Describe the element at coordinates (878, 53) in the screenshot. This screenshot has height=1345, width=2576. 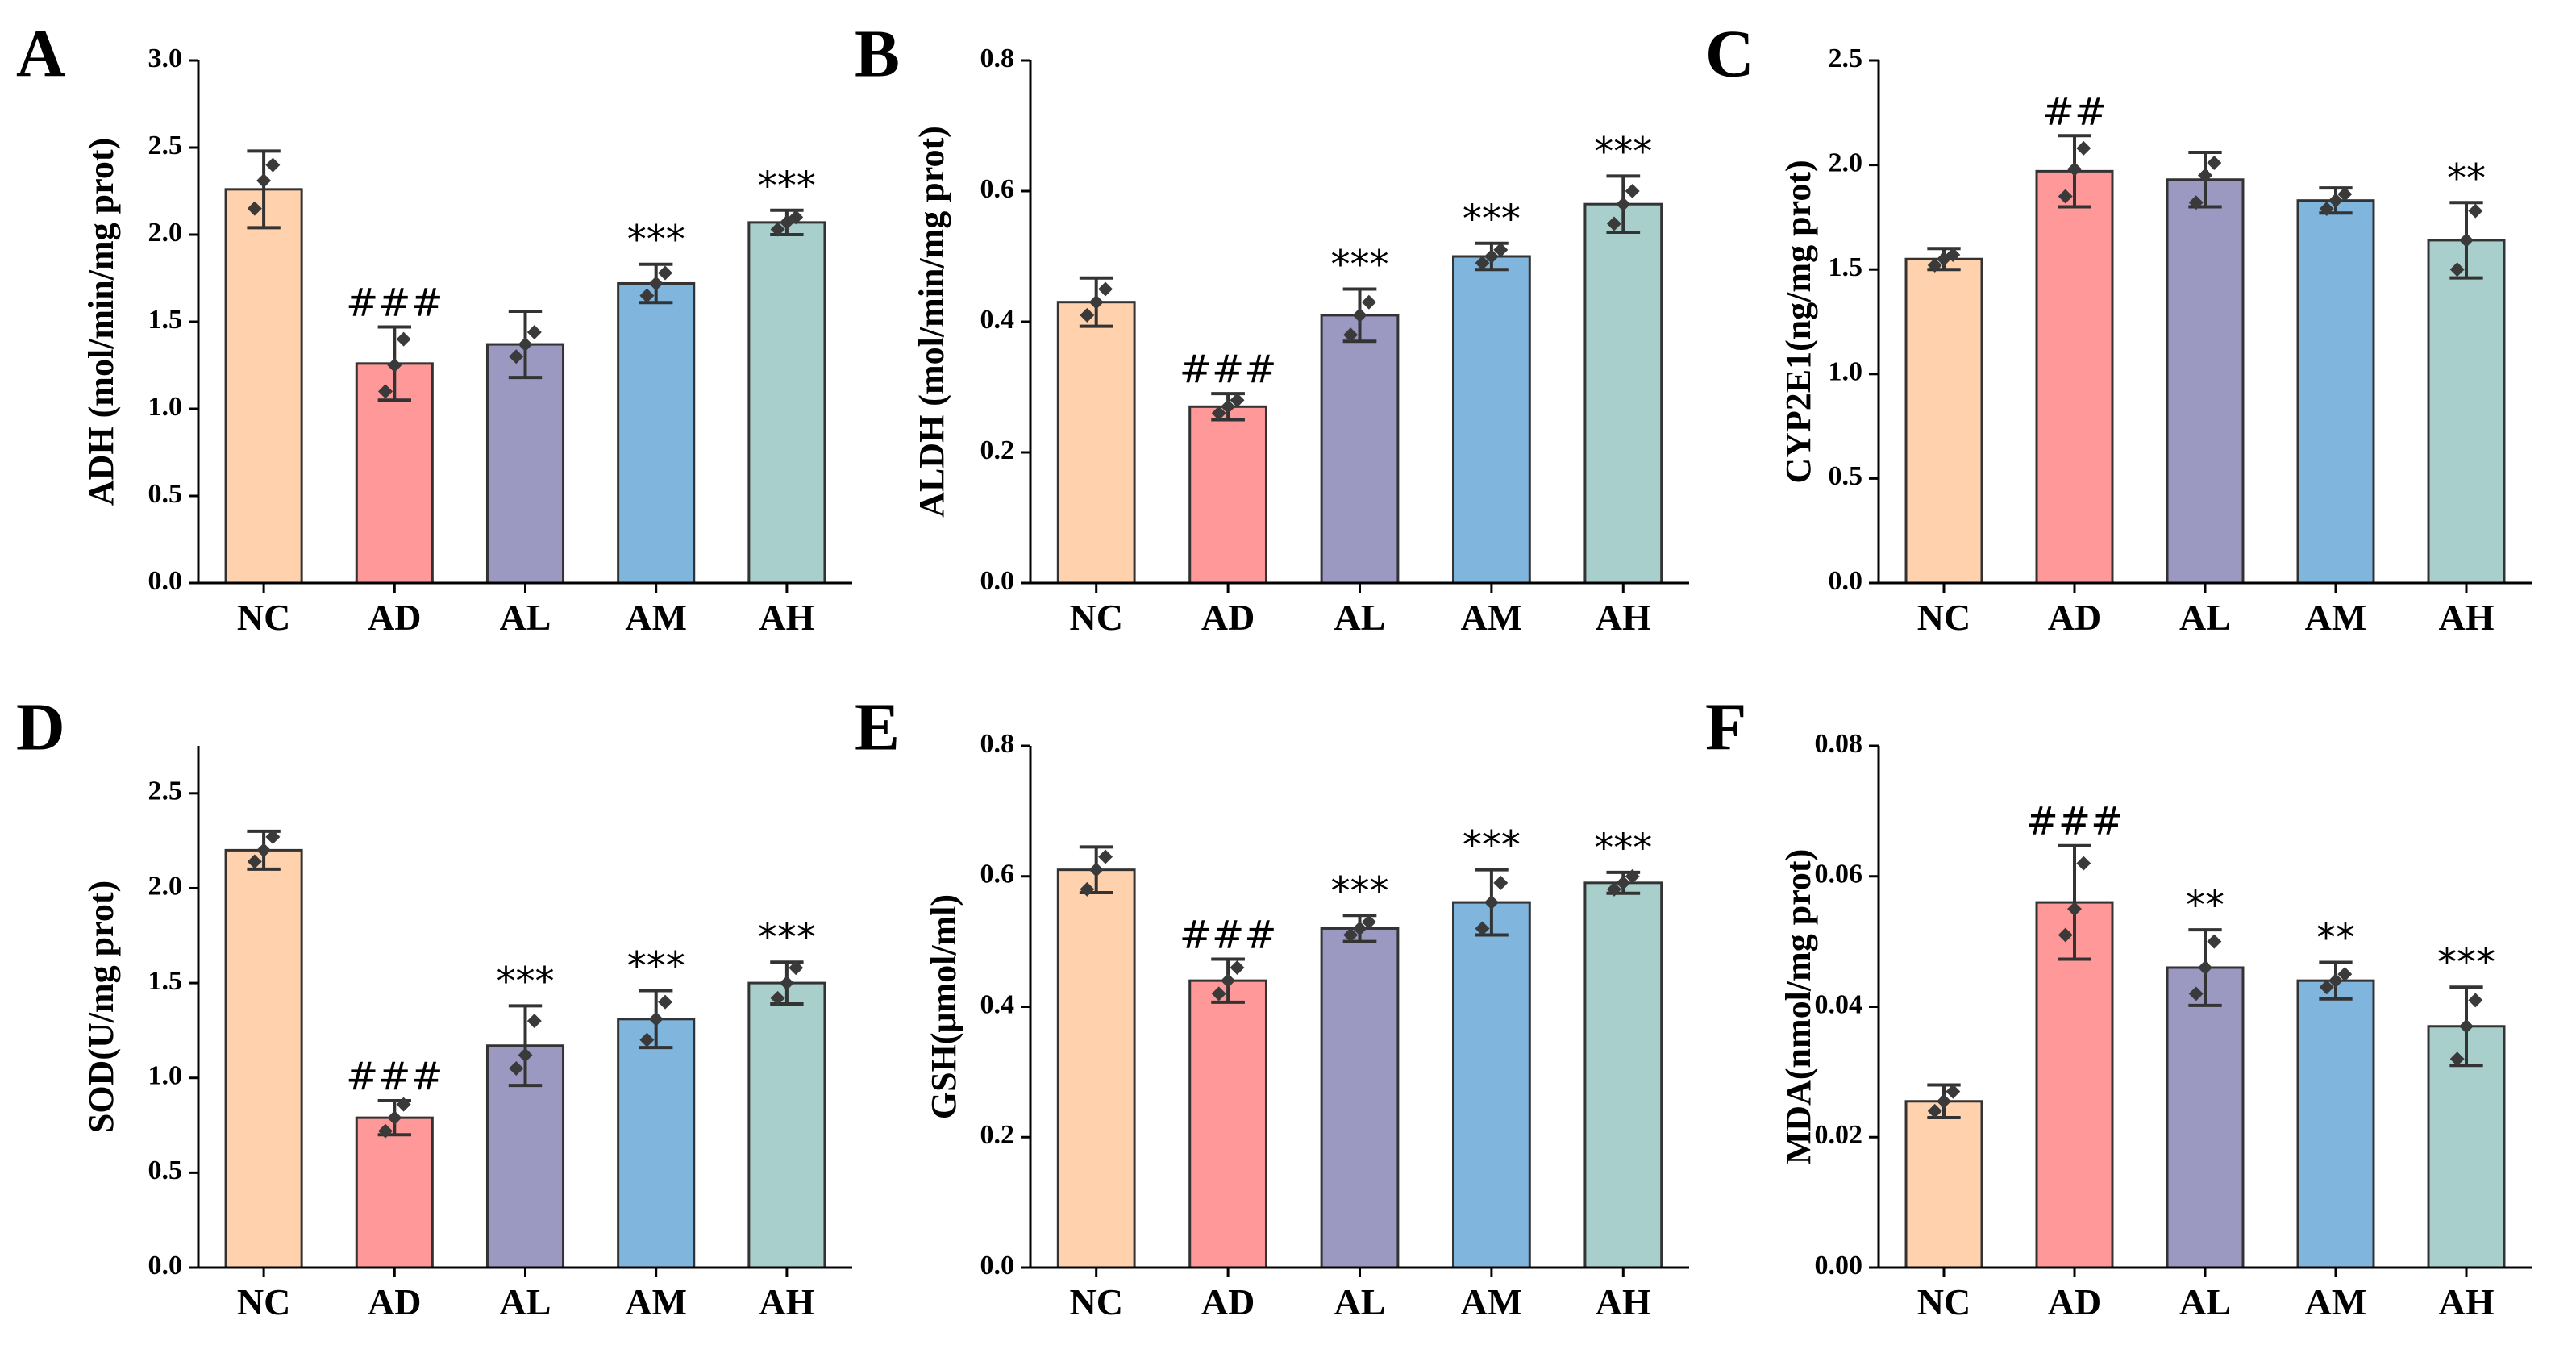
I see `panel-letter: B` at that location.